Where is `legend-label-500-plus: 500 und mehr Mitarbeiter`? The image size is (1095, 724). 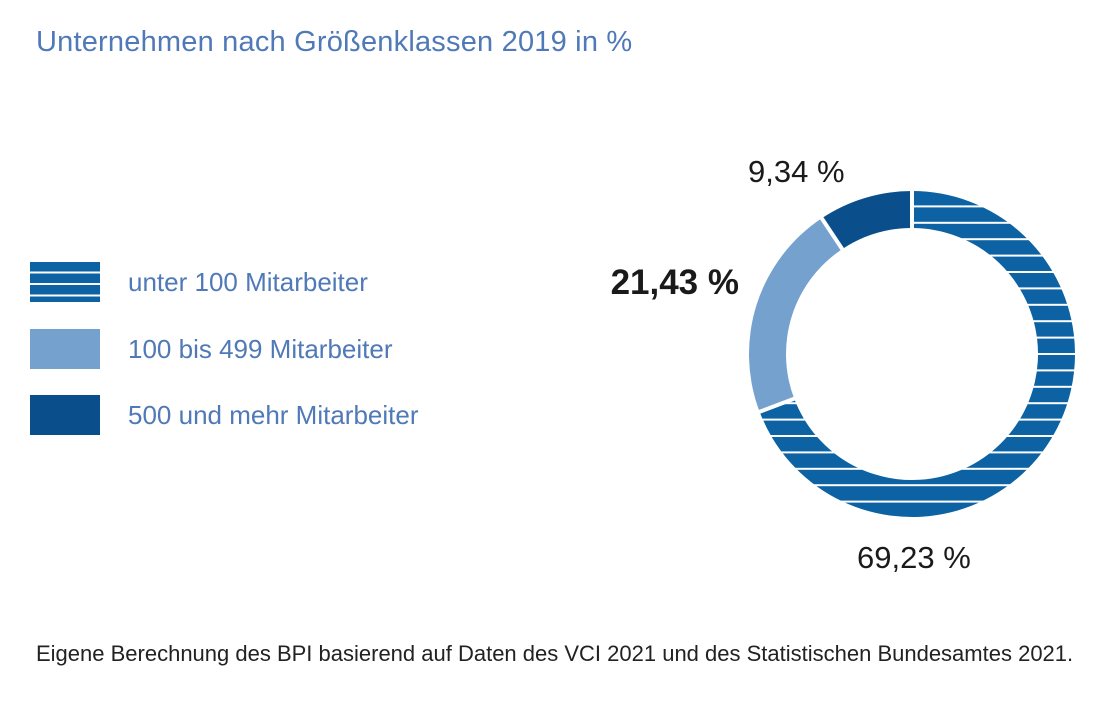
legend-label-500-plus: 500 und mehr Mitarbeiter is located at coordinates (273, 415).